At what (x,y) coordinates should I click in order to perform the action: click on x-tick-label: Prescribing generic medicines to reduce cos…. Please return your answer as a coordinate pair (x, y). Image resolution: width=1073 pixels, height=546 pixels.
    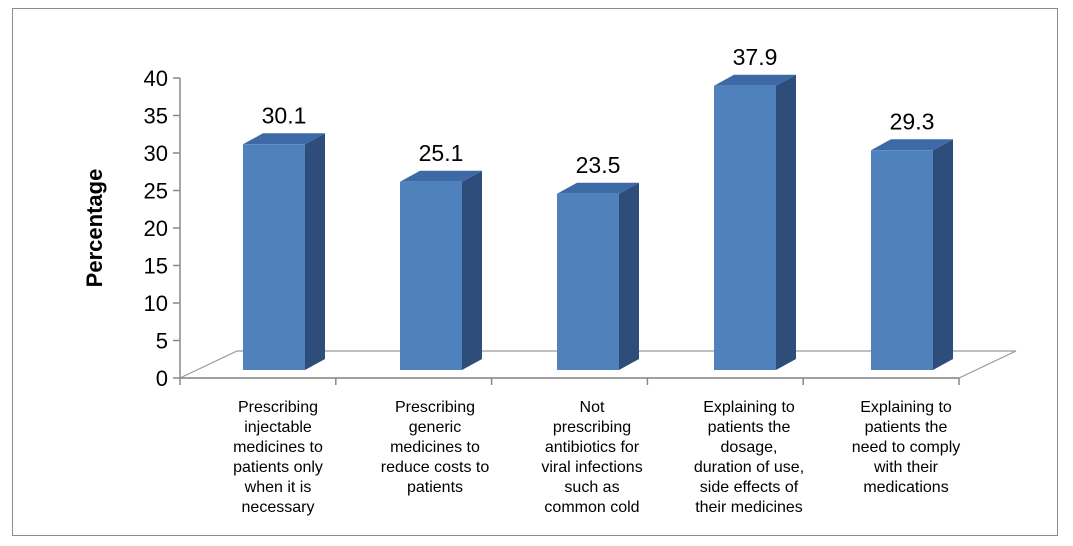
    Looking at the image, I should click on (435, 447).